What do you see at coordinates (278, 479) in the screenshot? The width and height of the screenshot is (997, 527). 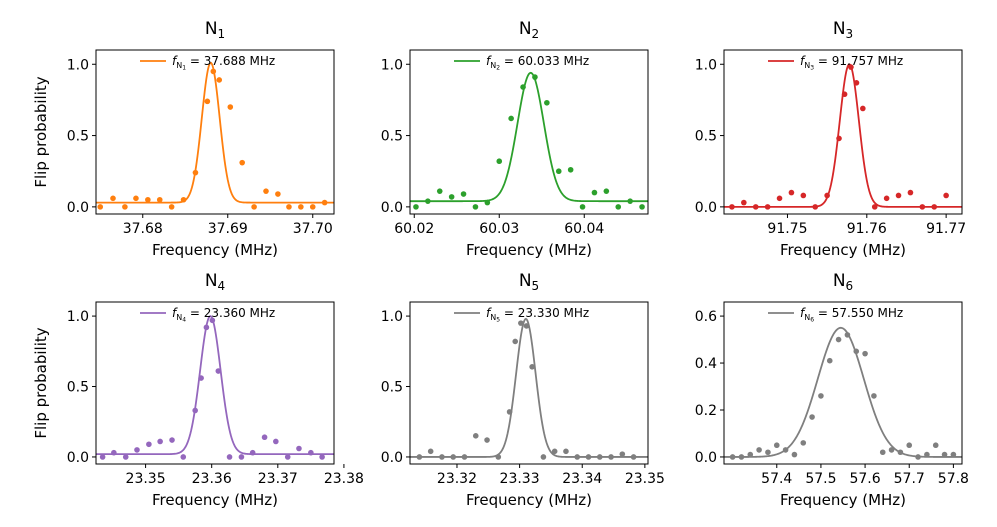 I see `x-tick-label: 23.37` at bounding box center [278, 479].